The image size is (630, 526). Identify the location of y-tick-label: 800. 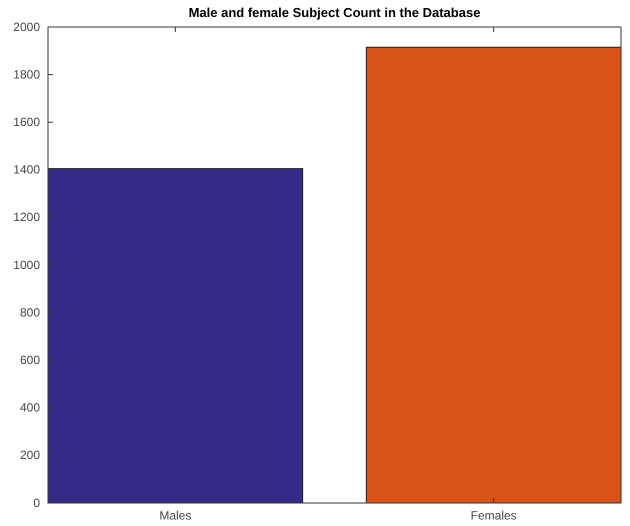
(30, 312).